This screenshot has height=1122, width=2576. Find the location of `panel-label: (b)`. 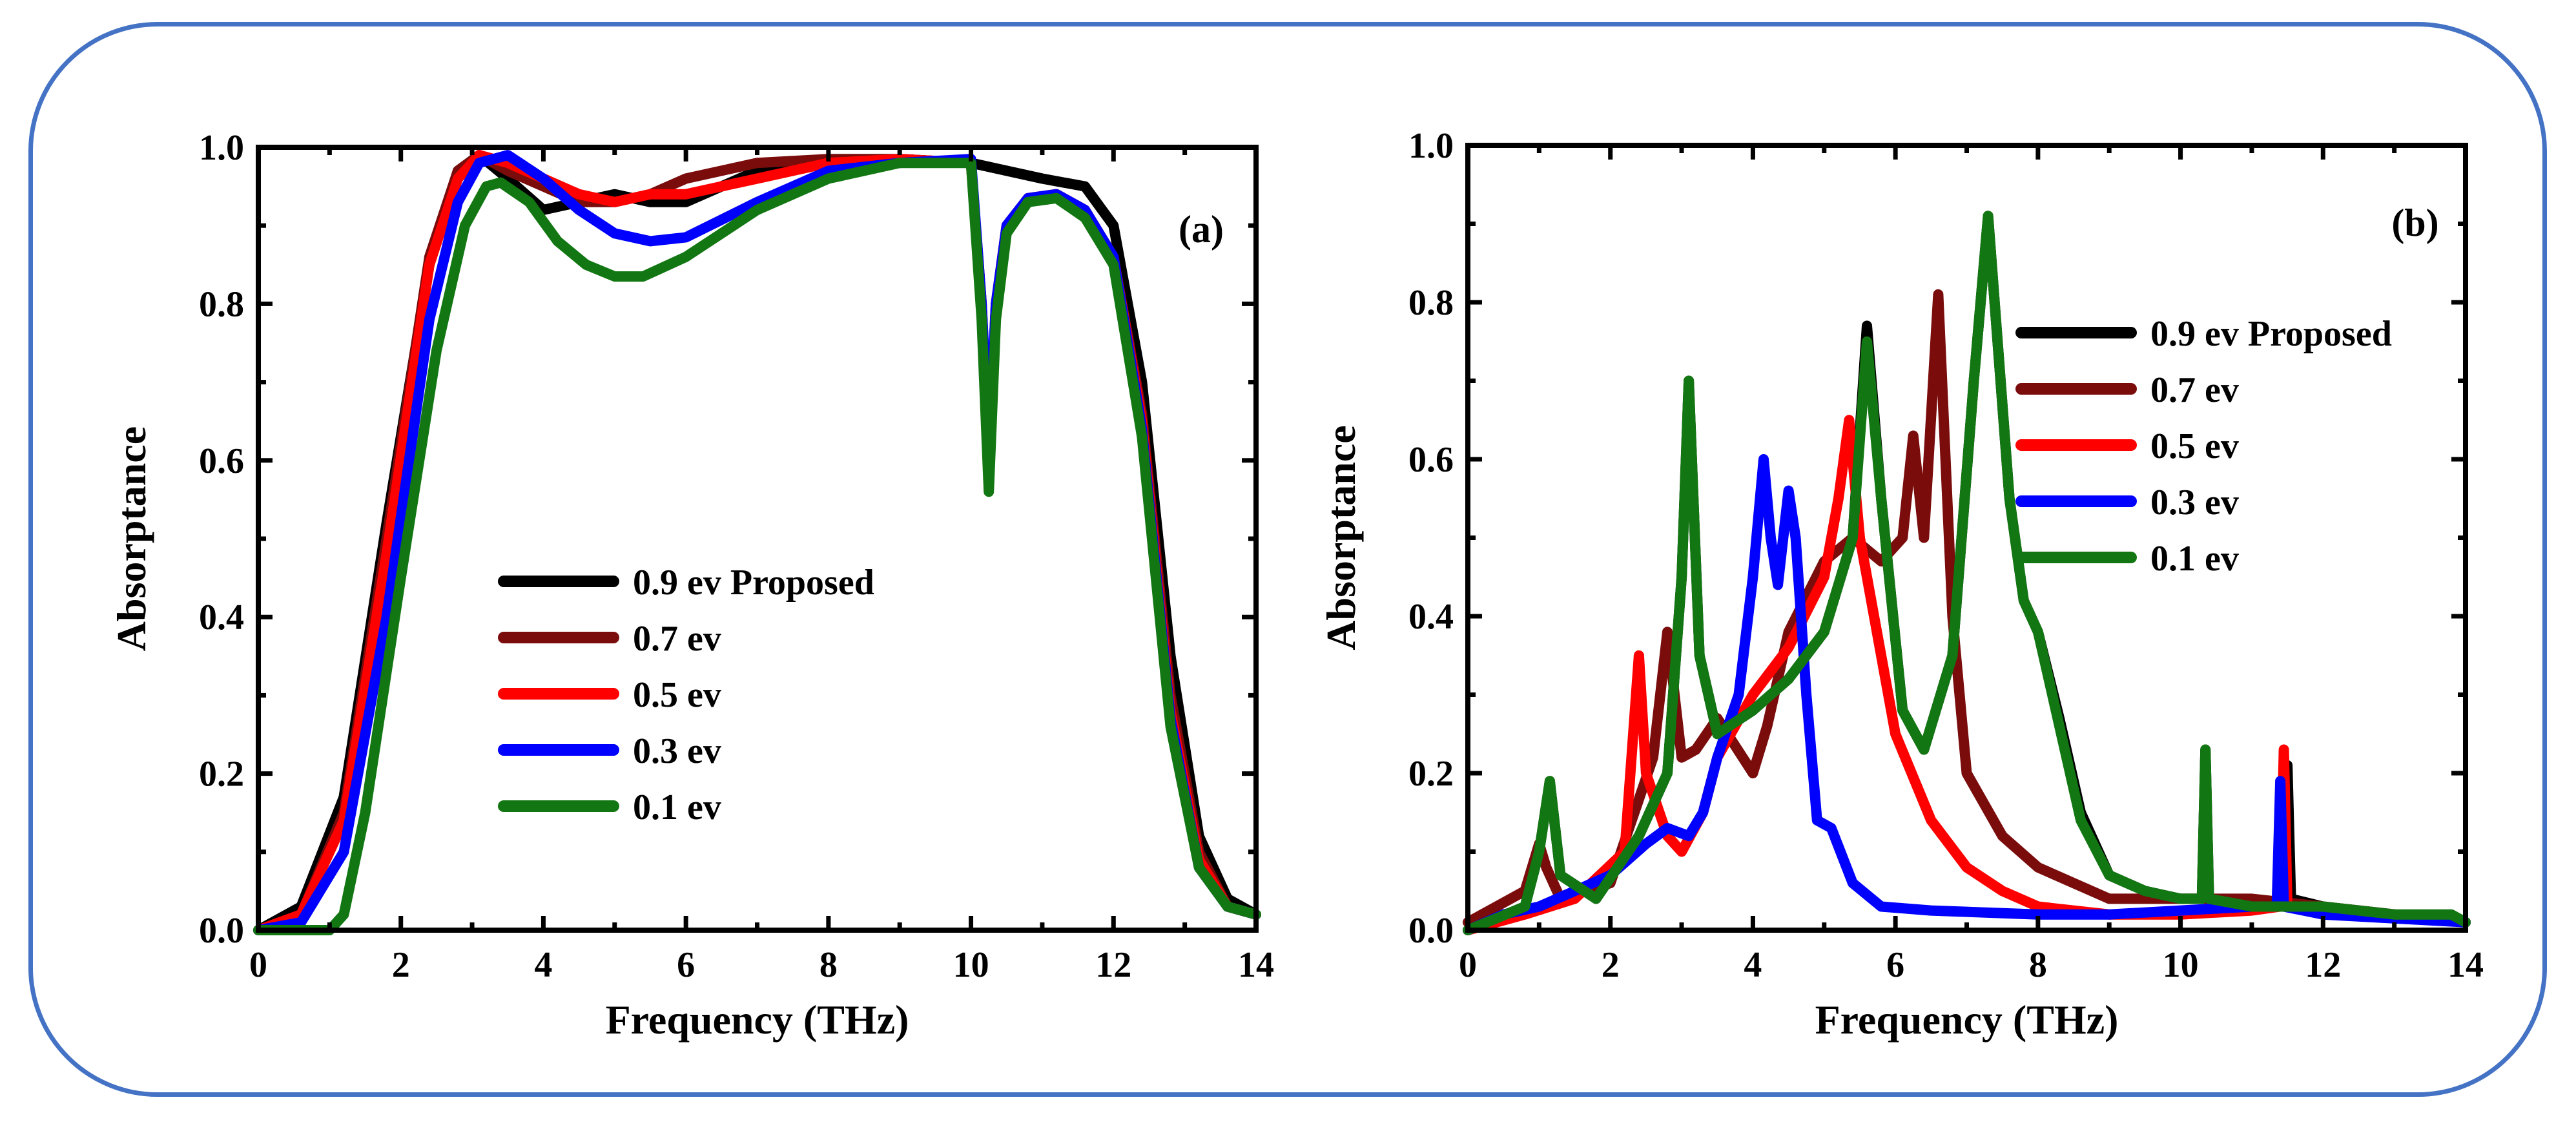

panel-label: (b) is located at coordinates (2414, 223).